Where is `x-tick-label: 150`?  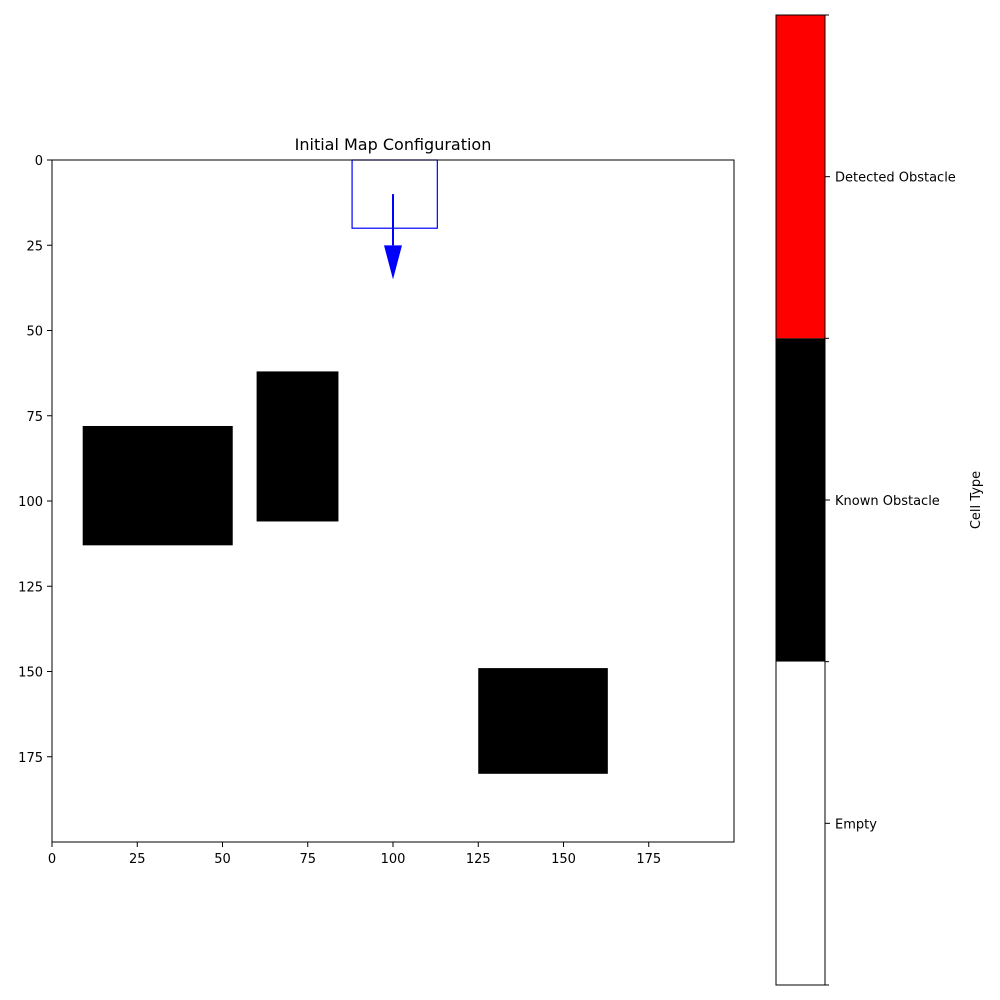 x-tick-label: 150 is located at coordinates (563, 859).